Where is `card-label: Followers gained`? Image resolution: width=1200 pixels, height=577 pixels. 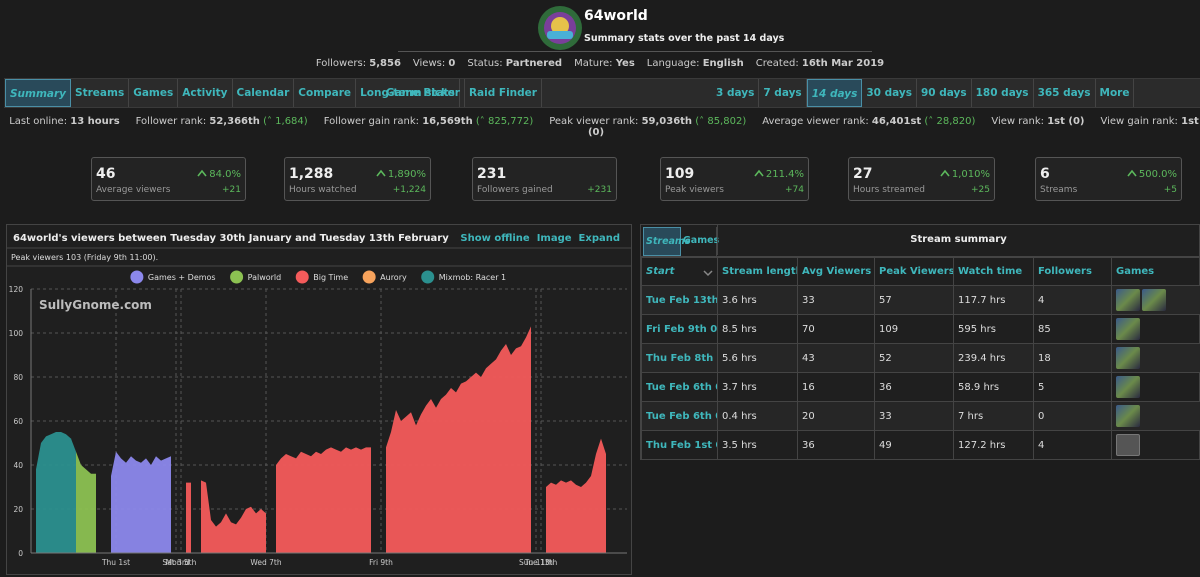
card-label: Followers gained is located at coordinates (515, 190).